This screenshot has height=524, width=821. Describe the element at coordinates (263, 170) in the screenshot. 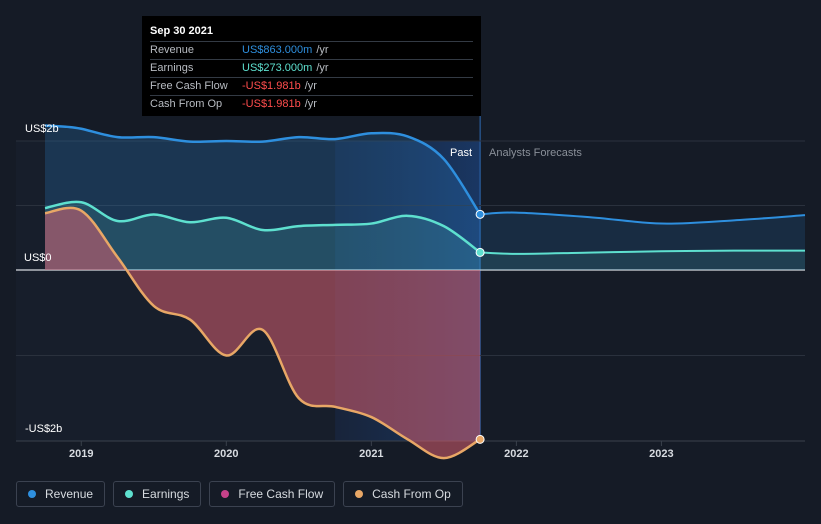

I see `line-revenue` at that location.